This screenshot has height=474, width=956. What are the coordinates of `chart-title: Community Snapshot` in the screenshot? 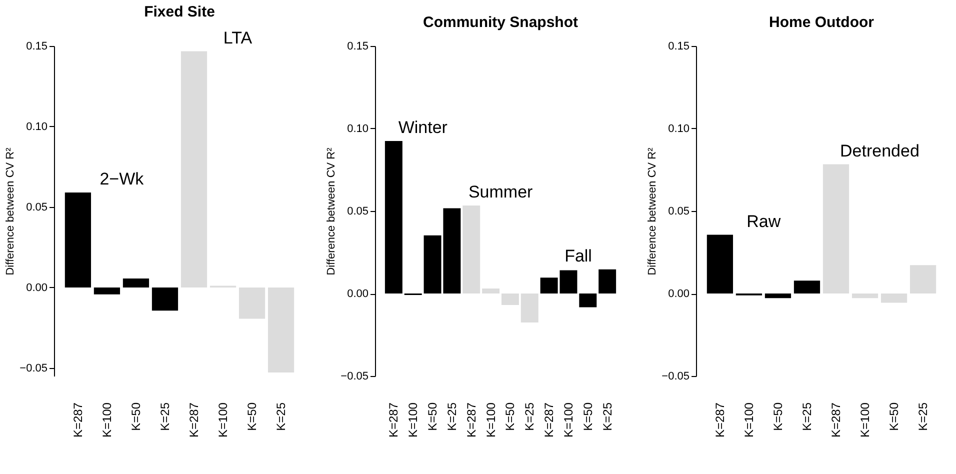 It's located at (500, 22).